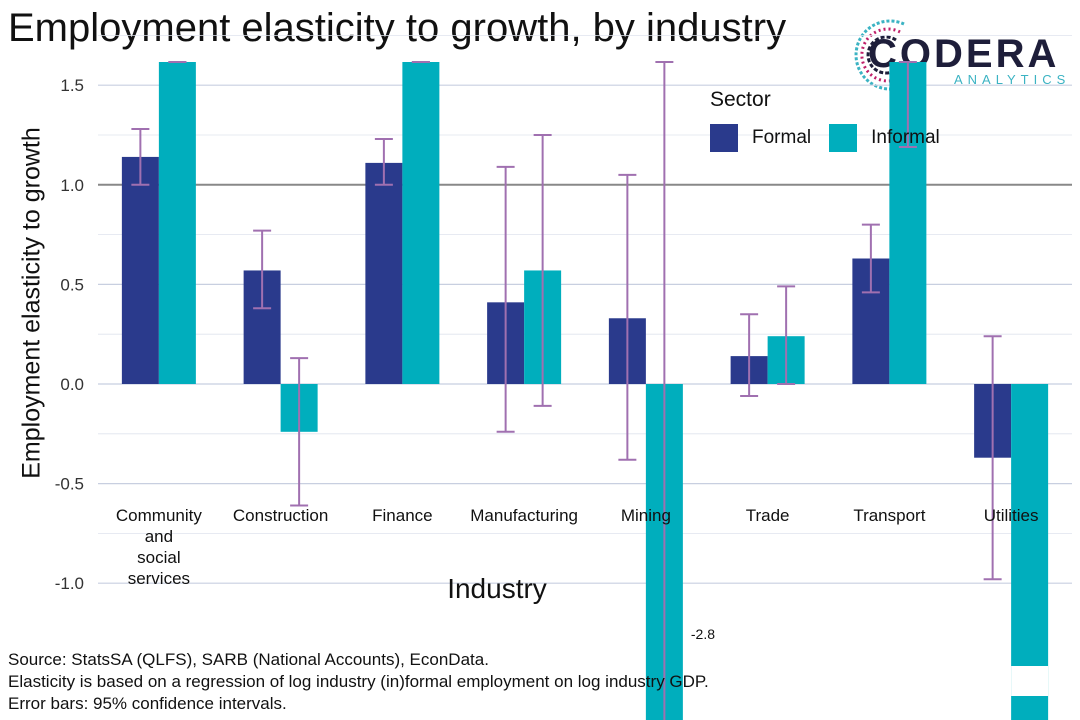  What do you see at coordinates (147, 703) in the screenshot?
I see `note-error-bars: Error bars: 95% confidence intervals.` at bounding box center [147, 703].